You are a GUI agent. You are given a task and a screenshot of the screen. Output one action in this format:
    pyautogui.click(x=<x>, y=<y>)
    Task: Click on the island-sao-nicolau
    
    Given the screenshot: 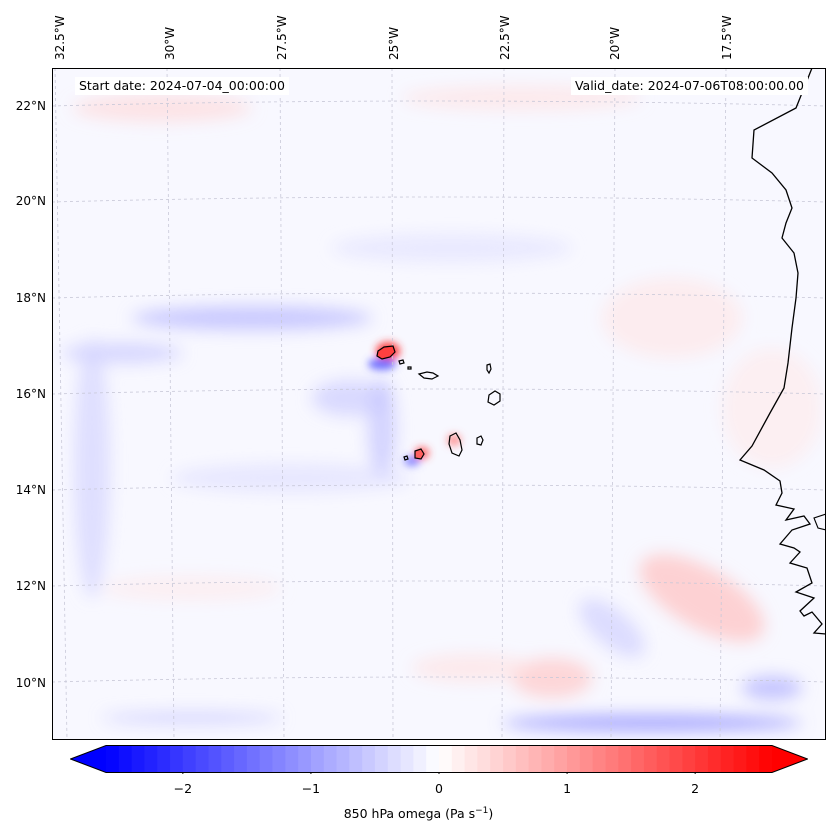 What is the action you would take?
    pyautogui.click(x=428, y=375)
    